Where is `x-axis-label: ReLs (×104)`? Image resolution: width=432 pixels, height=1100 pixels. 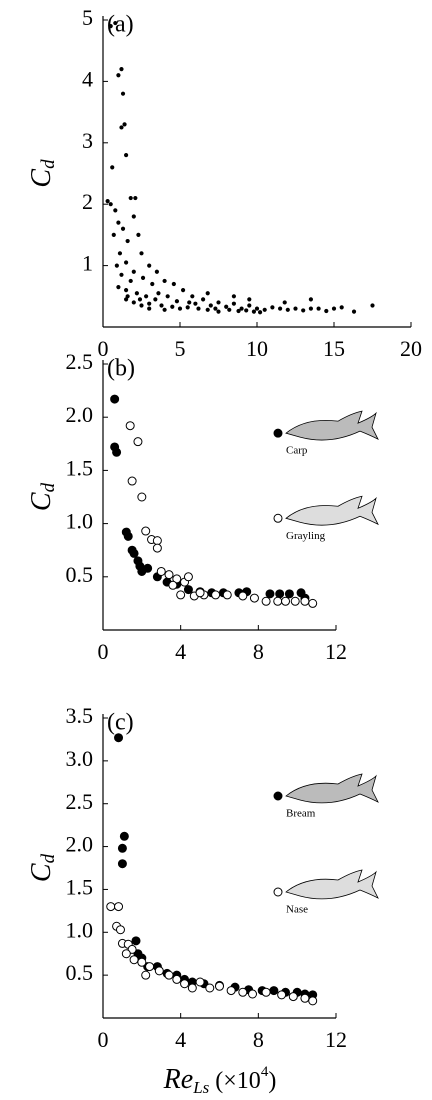
x-axis-label: ReLs (×104) is located at coordinates (220, 1080).